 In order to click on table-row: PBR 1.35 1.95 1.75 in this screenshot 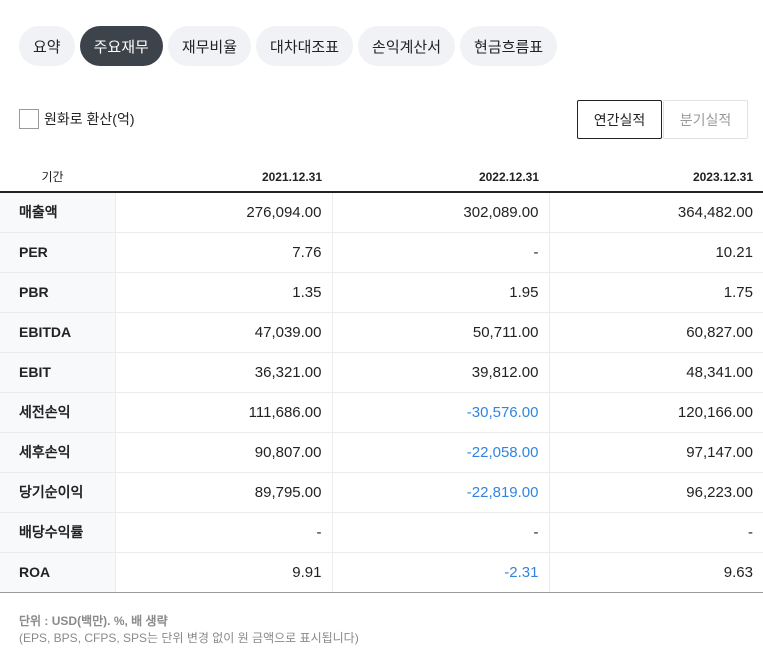, I will do `click(381, 292)`.